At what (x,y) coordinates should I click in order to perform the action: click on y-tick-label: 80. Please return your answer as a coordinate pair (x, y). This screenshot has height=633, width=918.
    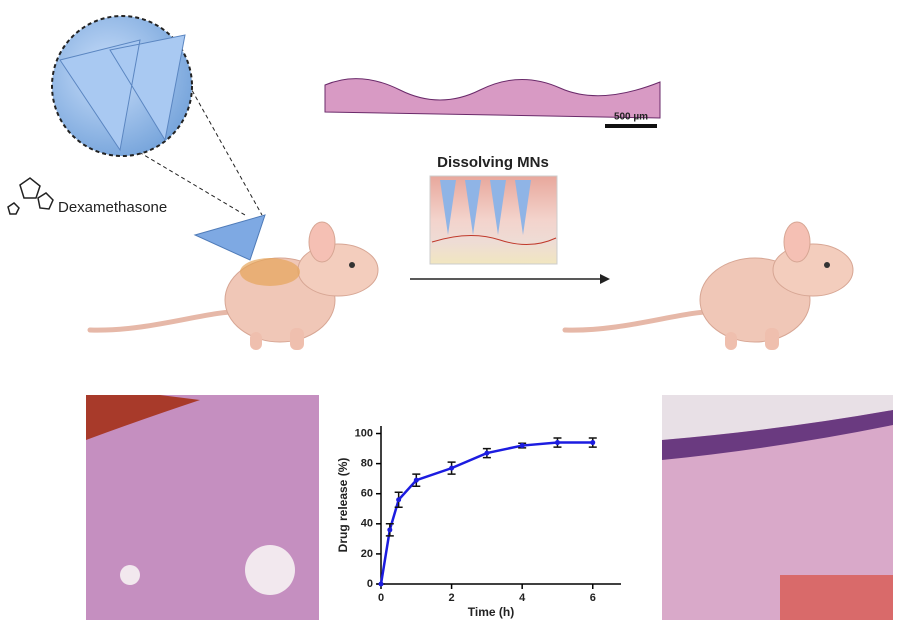
    Looking at the image, I should click on (367, 464).